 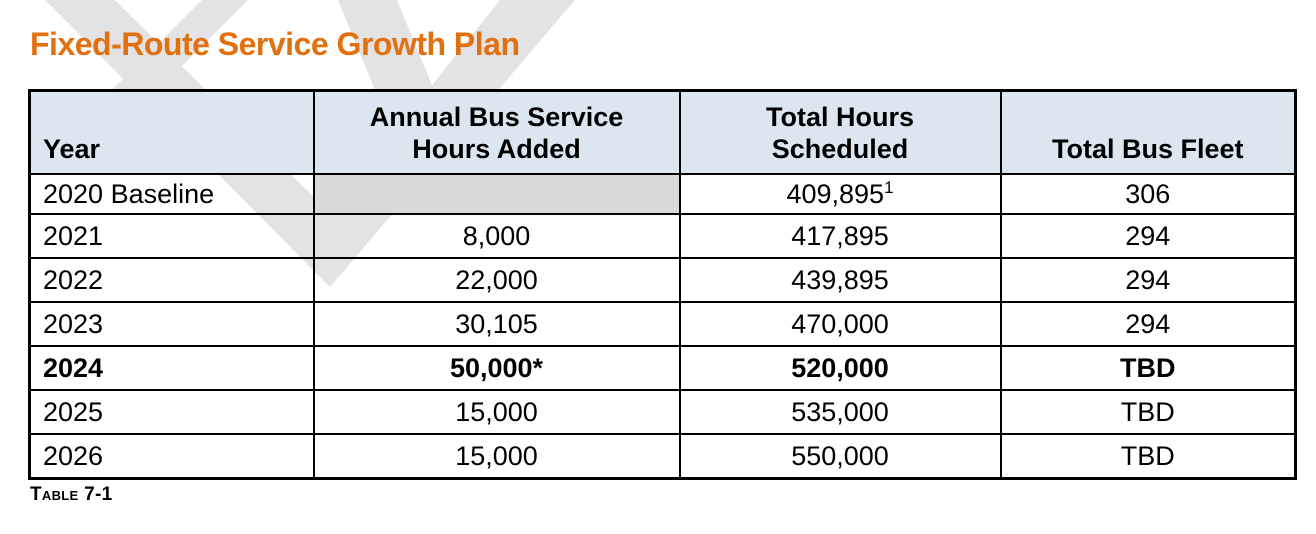 I want to click on table-caption: Table 7-1, so click(x=71, y=494).